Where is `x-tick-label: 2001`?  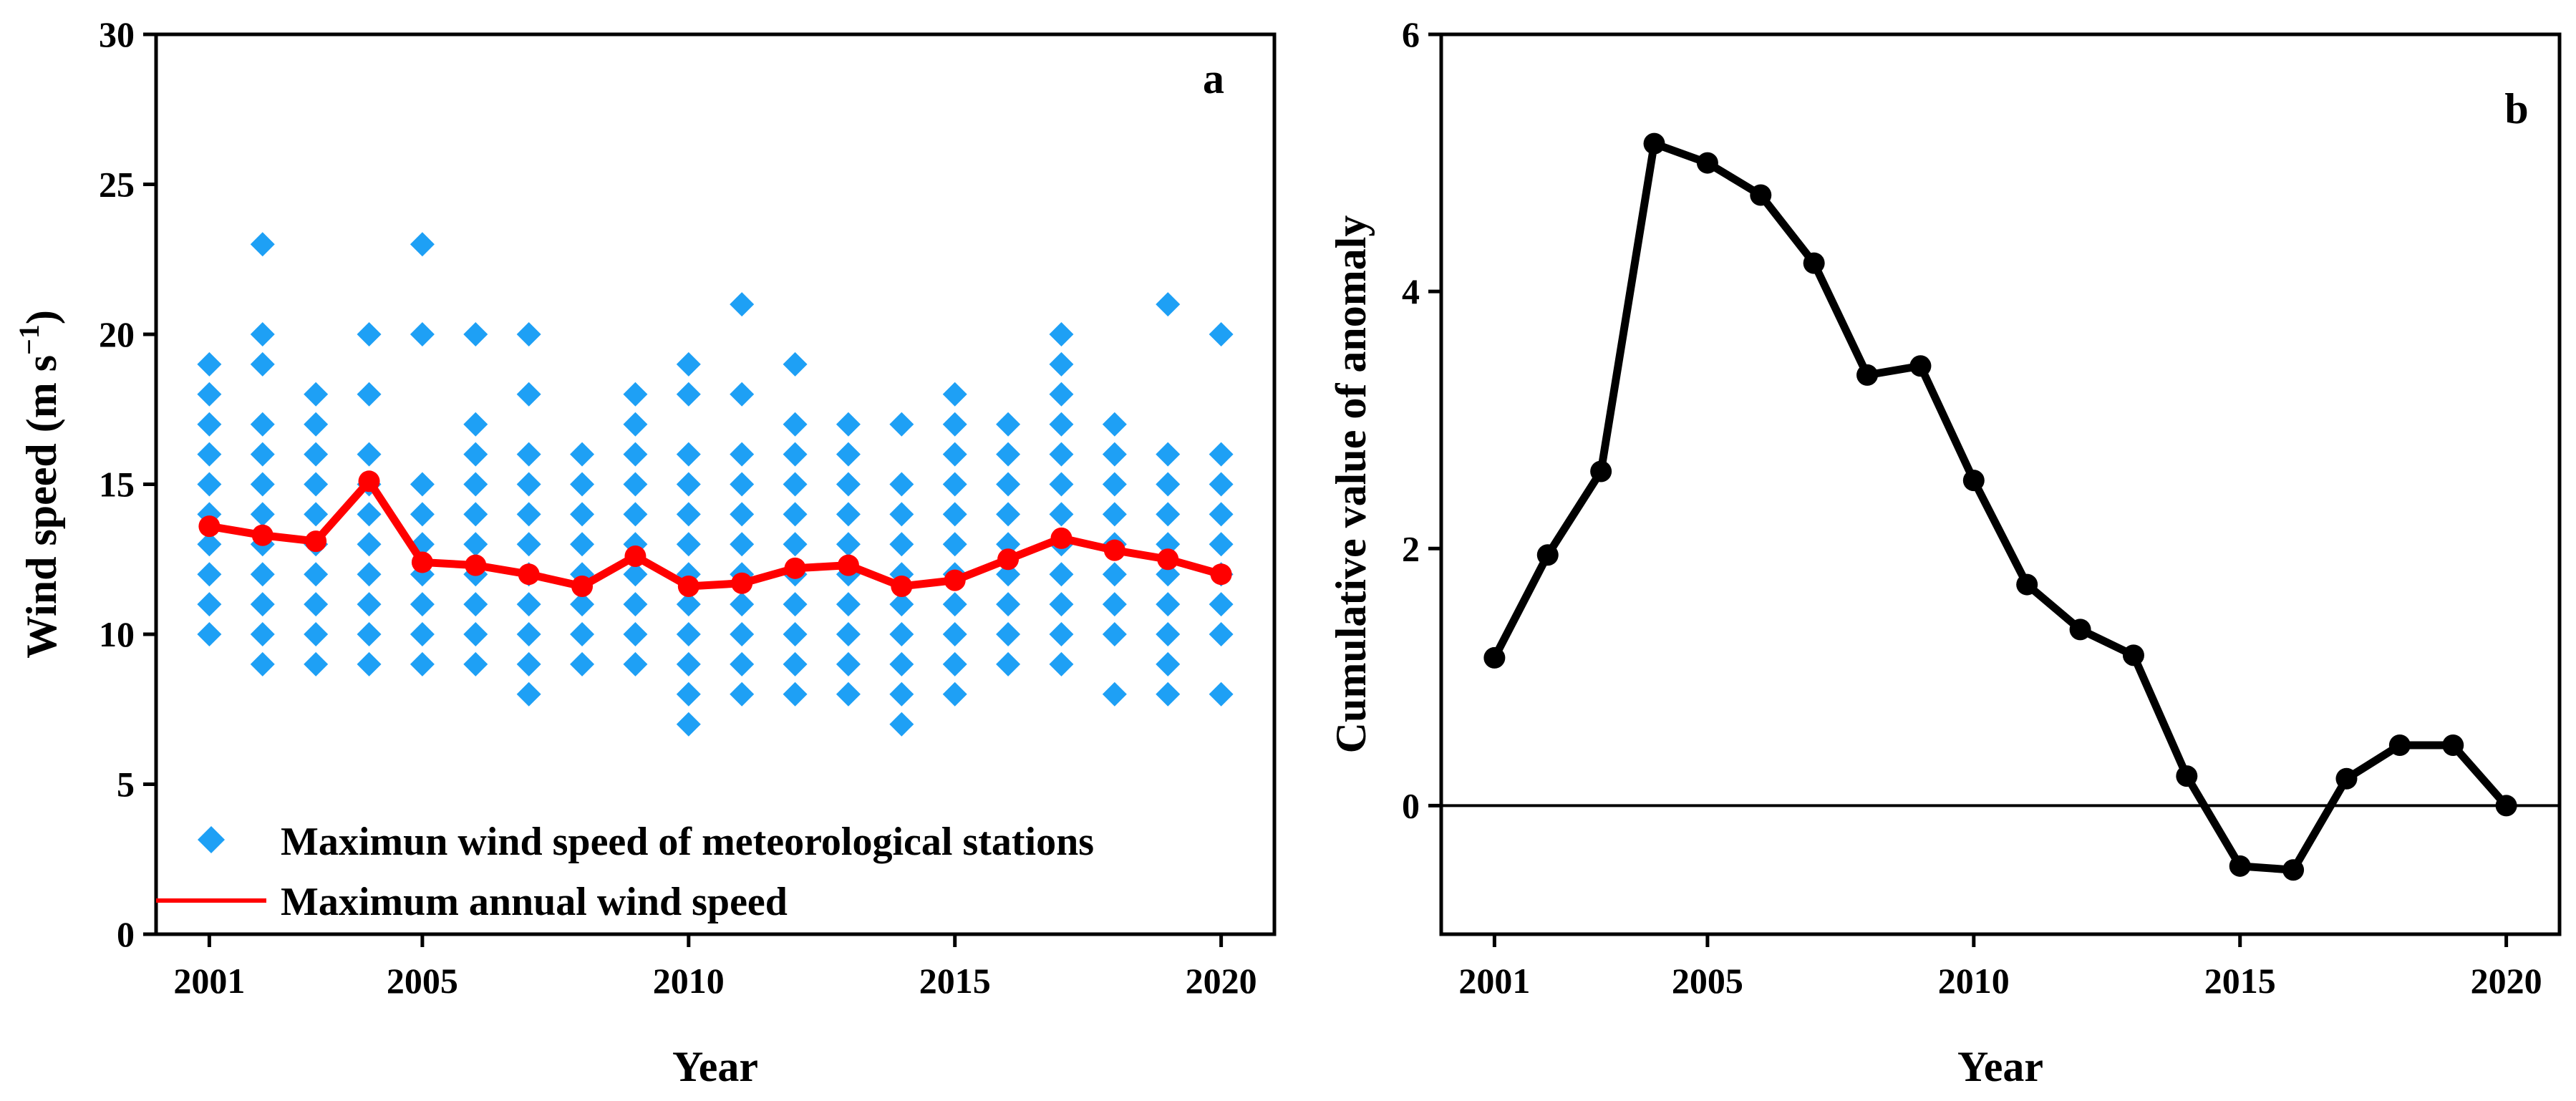
x-tick-label: 2001 is located at coordinates (1494, 981).